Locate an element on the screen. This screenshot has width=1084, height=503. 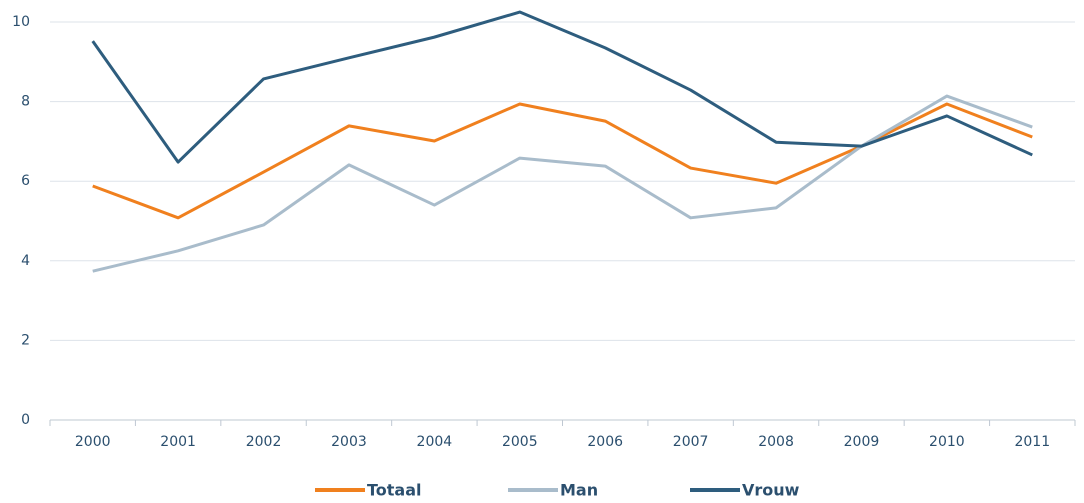
legend-label: Vrouw is located at coordinates (771, 490).